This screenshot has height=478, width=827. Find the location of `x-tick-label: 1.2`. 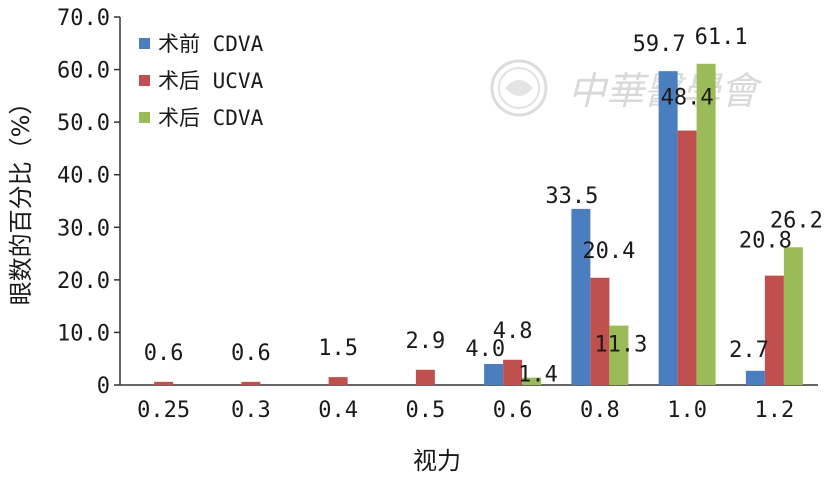

x-tick-label: 1.2 is located at coordinates (775, 410).